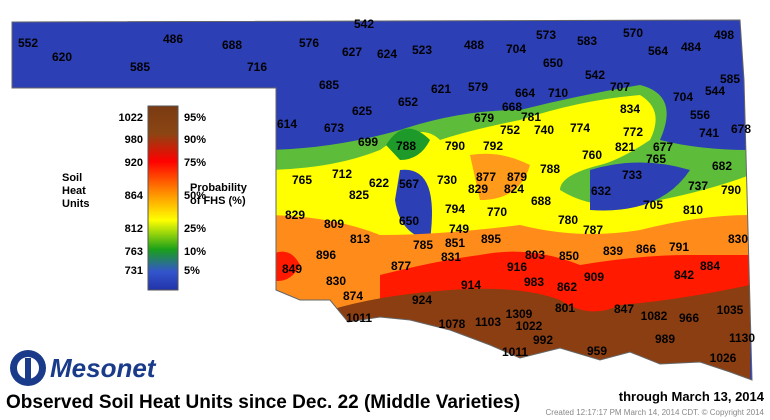 The image size is (770, 420). I want to click on legend-units: 1022, so click(131, 118).